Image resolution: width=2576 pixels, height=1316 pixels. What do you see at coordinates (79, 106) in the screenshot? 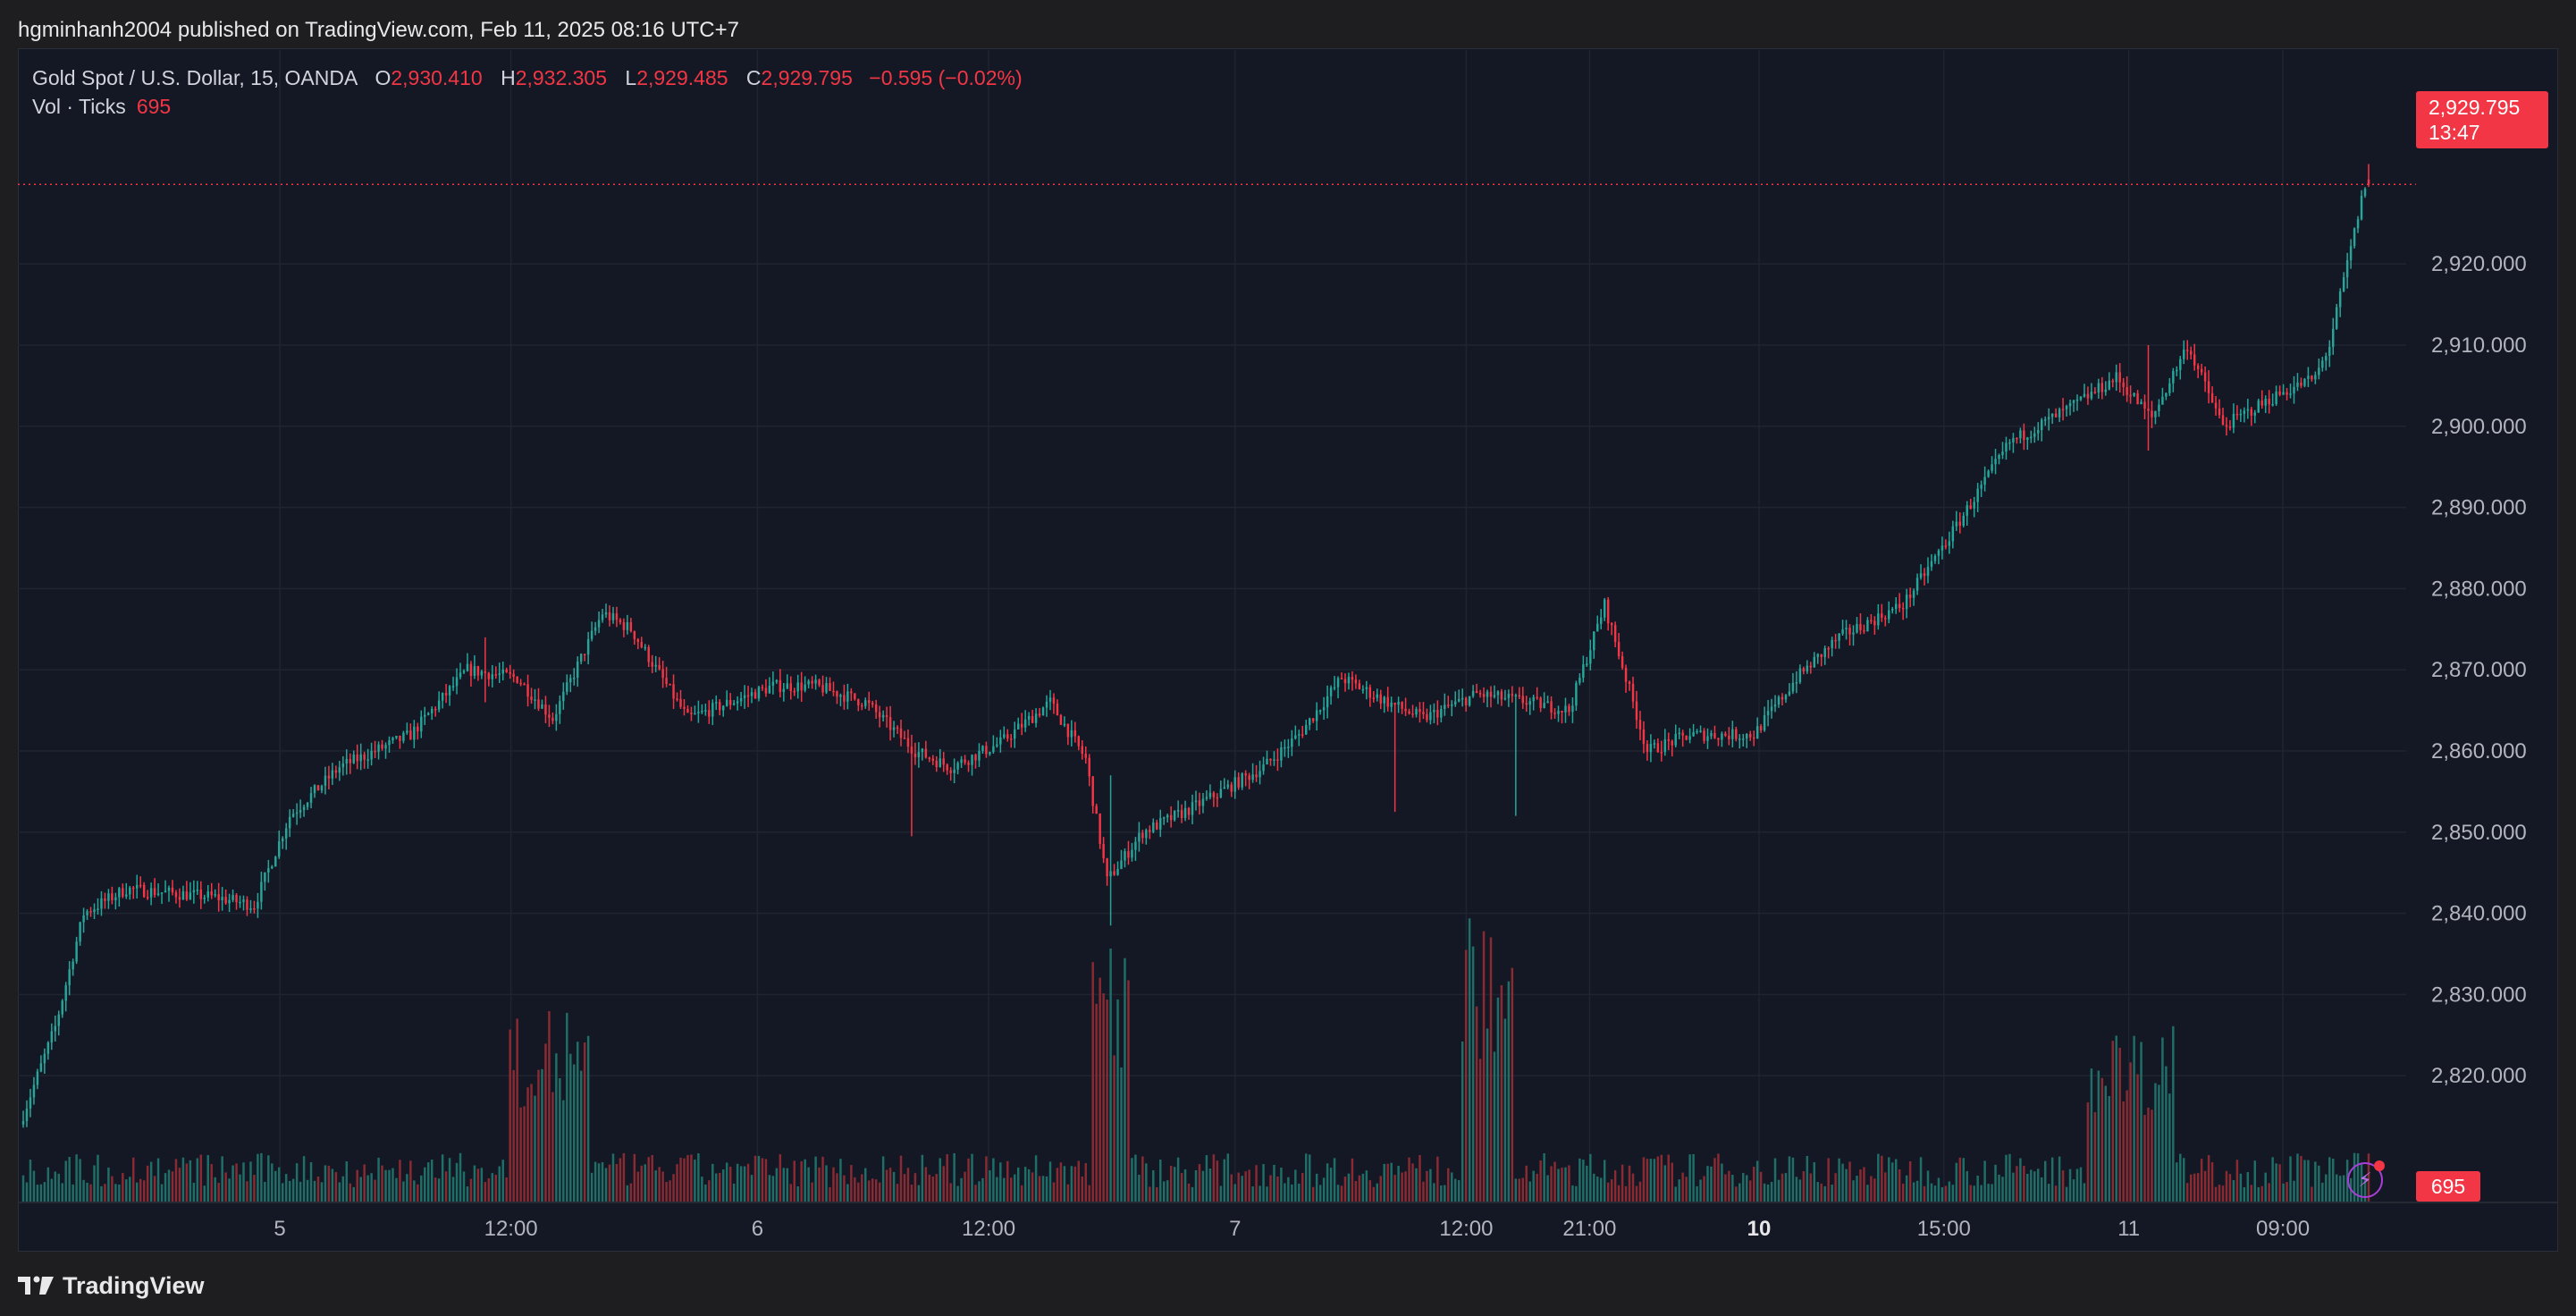
I see `volume-label: Vol · Ticks` at bounding box center [79, 106].